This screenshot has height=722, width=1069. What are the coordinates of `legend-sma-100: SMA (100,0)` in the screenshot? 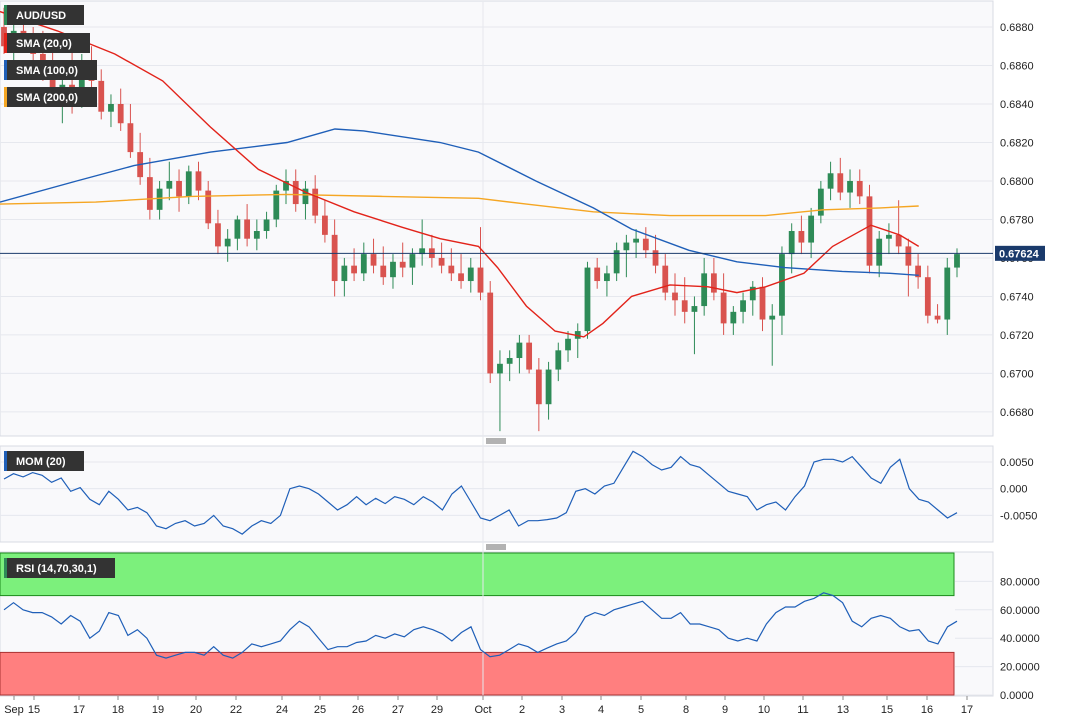 It's located at (50, 70).